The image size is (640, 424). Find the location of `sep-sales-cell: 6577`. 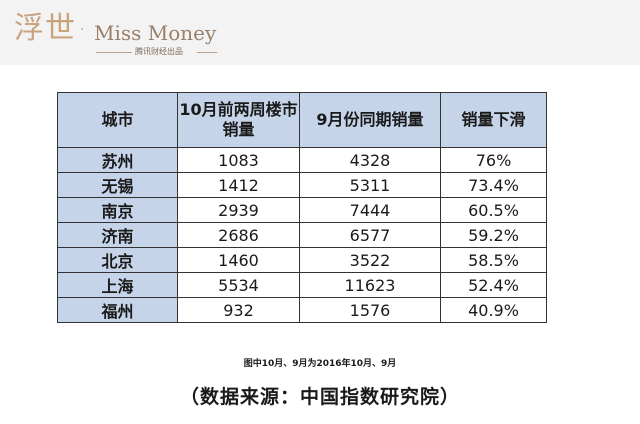

sep-sales-cell: 6577 is located at coordinates (370, 235).